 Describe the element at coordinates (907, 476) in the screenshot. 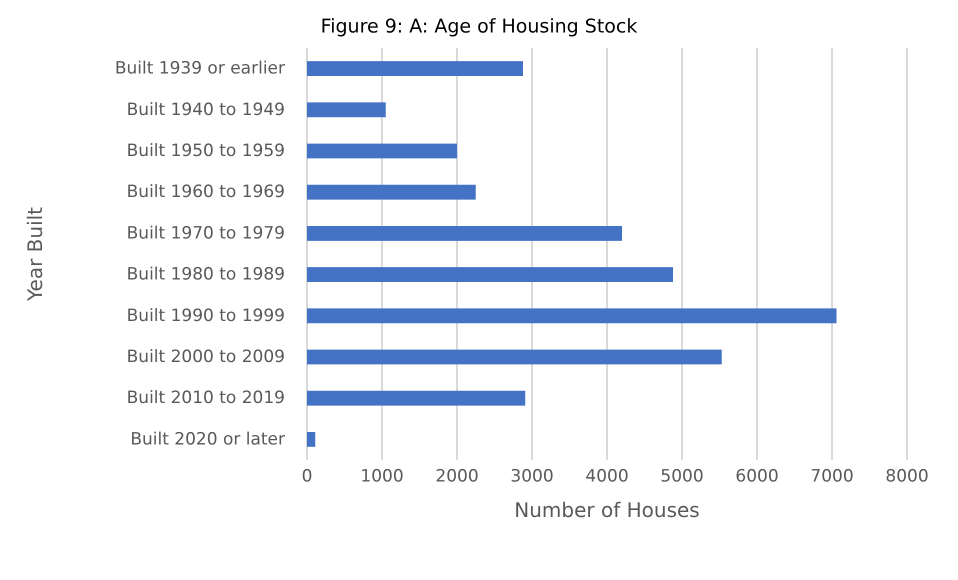

I see `x-tick-label: 8000` at that location.